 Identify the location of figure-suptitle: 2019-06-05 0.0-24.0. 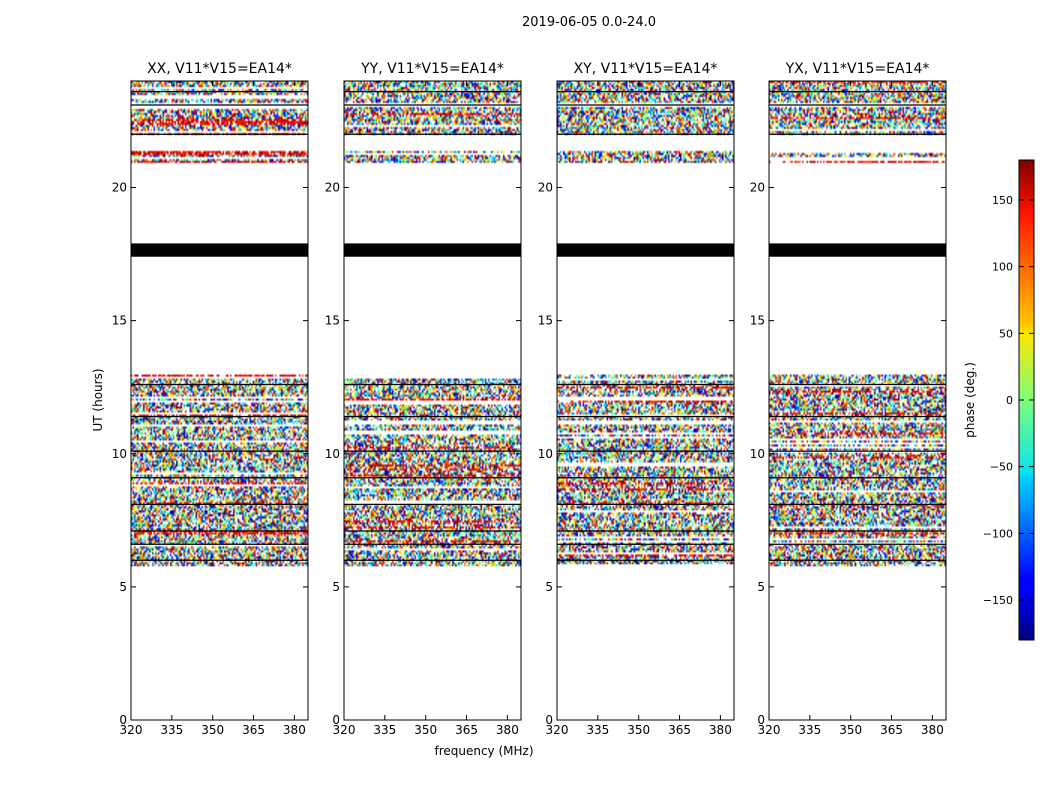
(589, 22).